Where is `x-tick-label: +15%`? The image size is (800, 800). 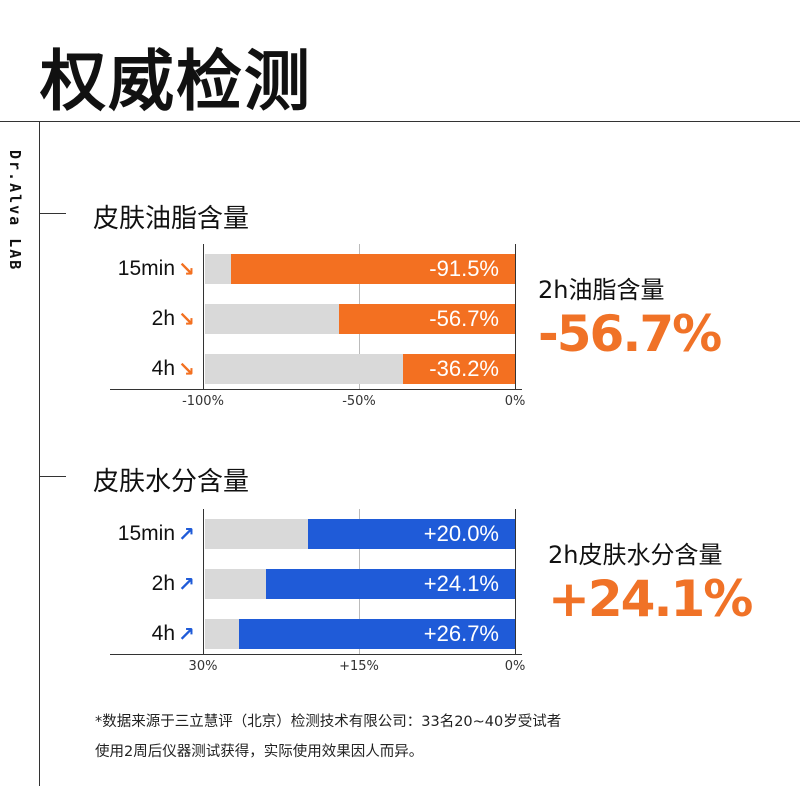
x-tick-label: +15% is located at coordinates (359, 666).